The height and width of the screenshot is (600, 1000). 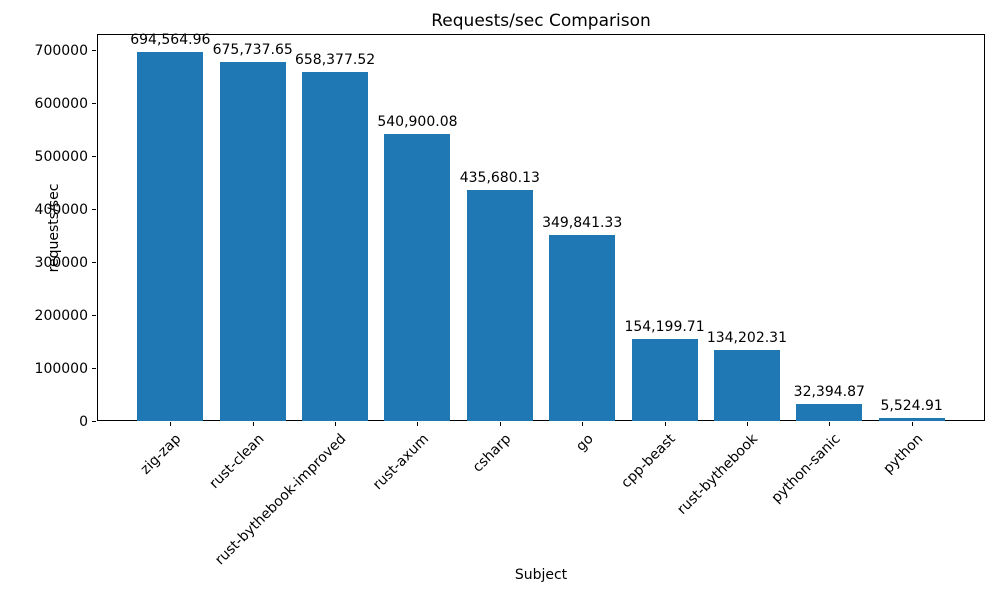 I want to click on bar-value-label-python-sanic: 32,394.87, so click(x=829, y=392).